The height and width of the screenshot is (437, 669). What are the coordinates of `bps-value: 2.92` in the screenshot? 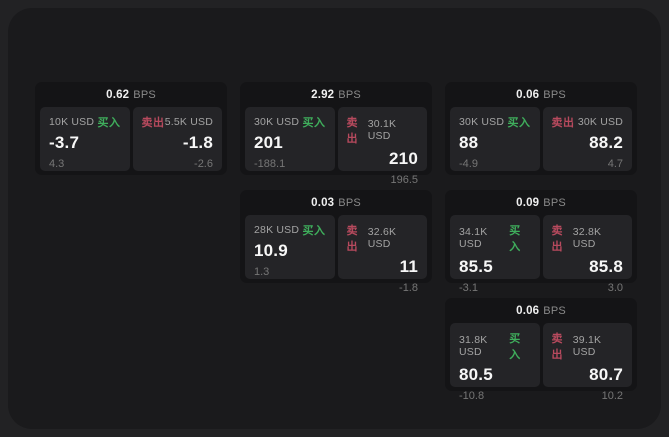 It's located at (323, 94).